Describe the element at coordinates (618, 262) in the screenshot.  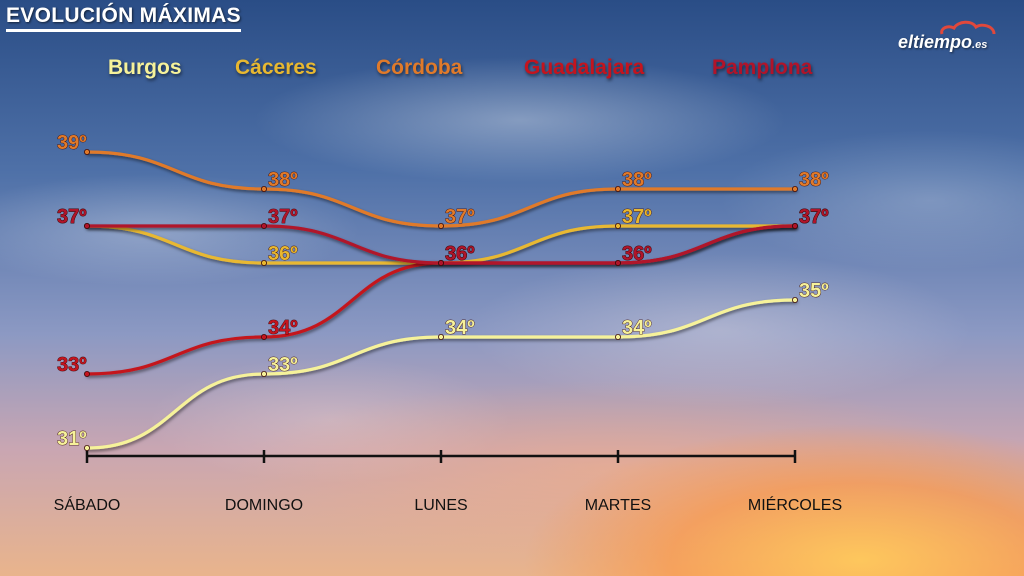
I see `point-pamplona-martes` at that location.